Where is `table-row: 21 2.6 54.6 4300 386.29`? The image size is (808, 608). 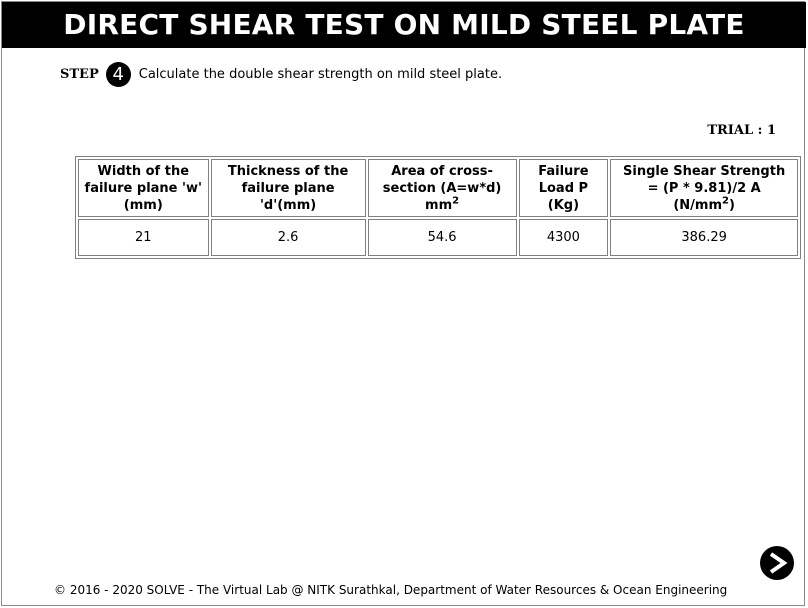 table-row: 21 2.6 54.6 4300 386.29 is located at coordinates (438, 237).